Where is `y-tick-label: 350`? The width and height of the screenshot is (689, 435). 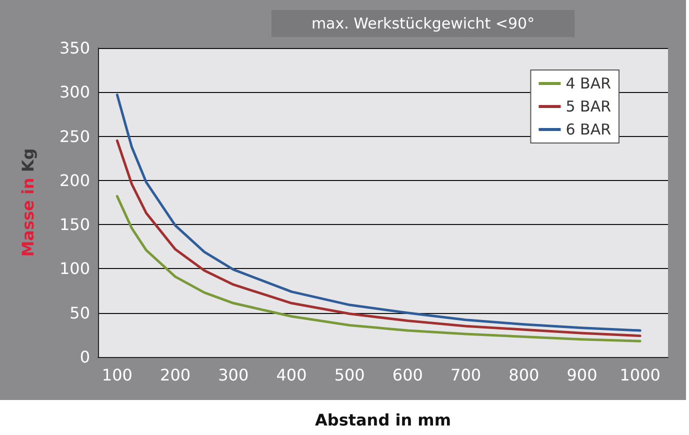 y-tick-label: 350 is located at coordinates (74, 48).